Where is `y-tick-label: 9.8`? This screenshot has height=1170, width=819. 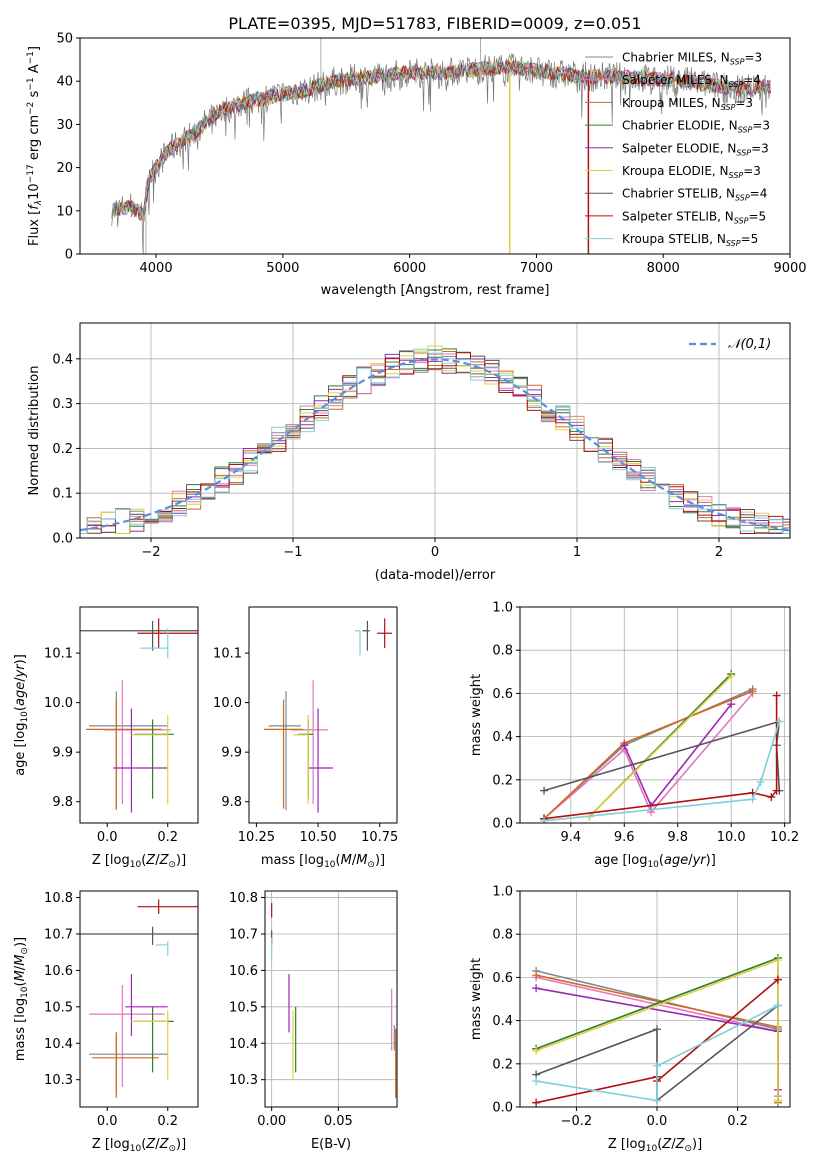 y-tick-label: 9.8 is located at coordinates (62, 802).